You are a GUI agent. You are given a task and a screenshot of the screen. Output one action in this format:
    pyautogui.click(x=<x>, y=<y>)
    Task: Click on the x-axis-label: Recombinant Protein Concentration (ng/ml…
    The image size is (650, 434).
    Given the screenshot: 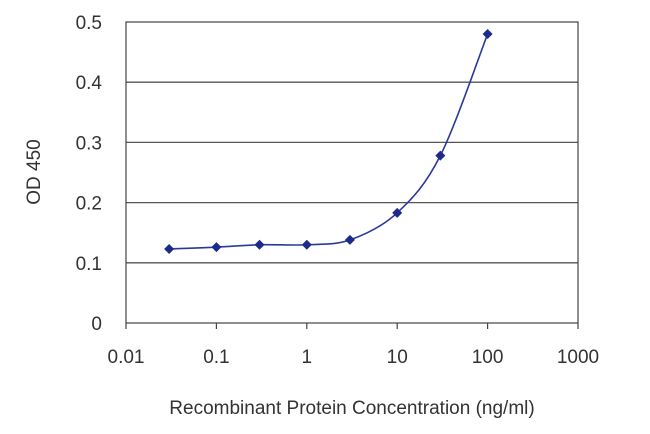 What is the action you would take?
    pyautogui.click(x=351, y=408)
    